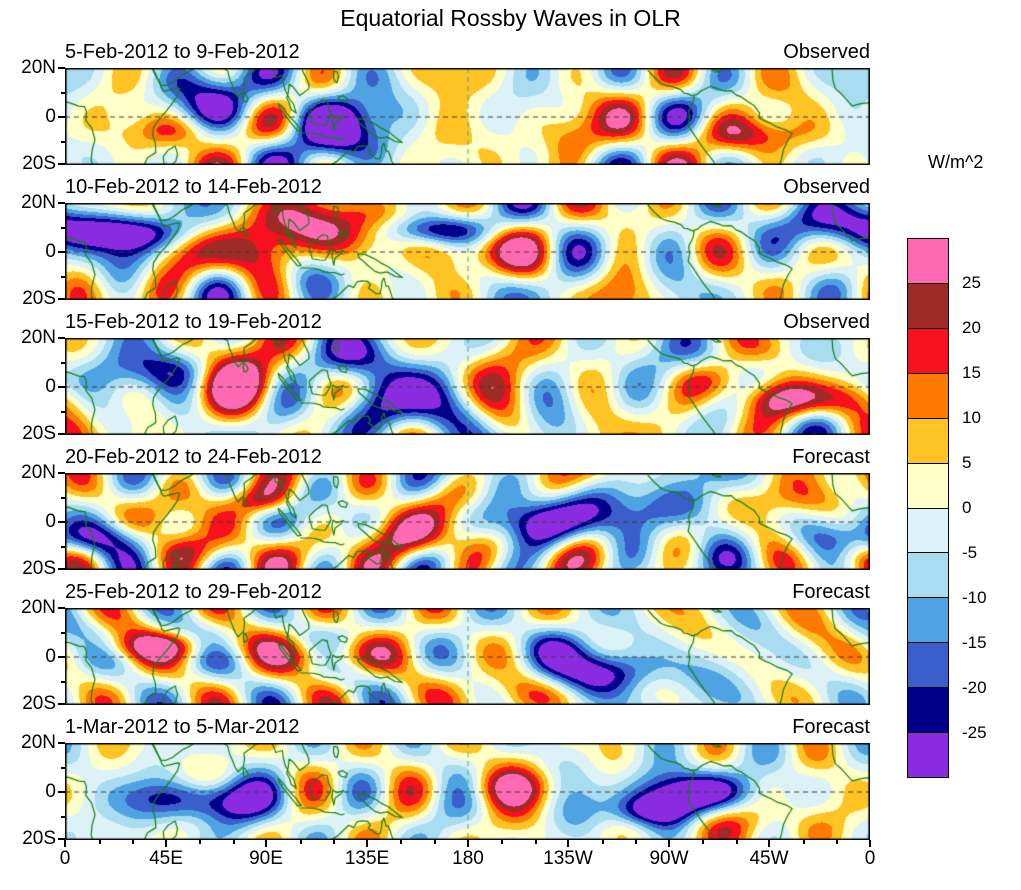 This screenshot has height=890, width=1021. What do you see at coordinates (193, 187) in the screenshot?
I see `panel-period-label: 10-Feb-2012 to 14-Feb-2012` at bounding box center [193, 187].